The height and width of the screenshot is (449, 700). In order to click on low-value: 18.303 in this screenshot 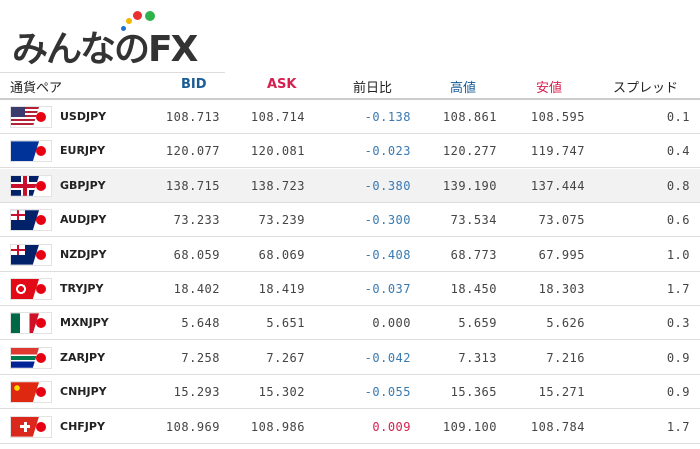, I will do `click(561, 289)`.